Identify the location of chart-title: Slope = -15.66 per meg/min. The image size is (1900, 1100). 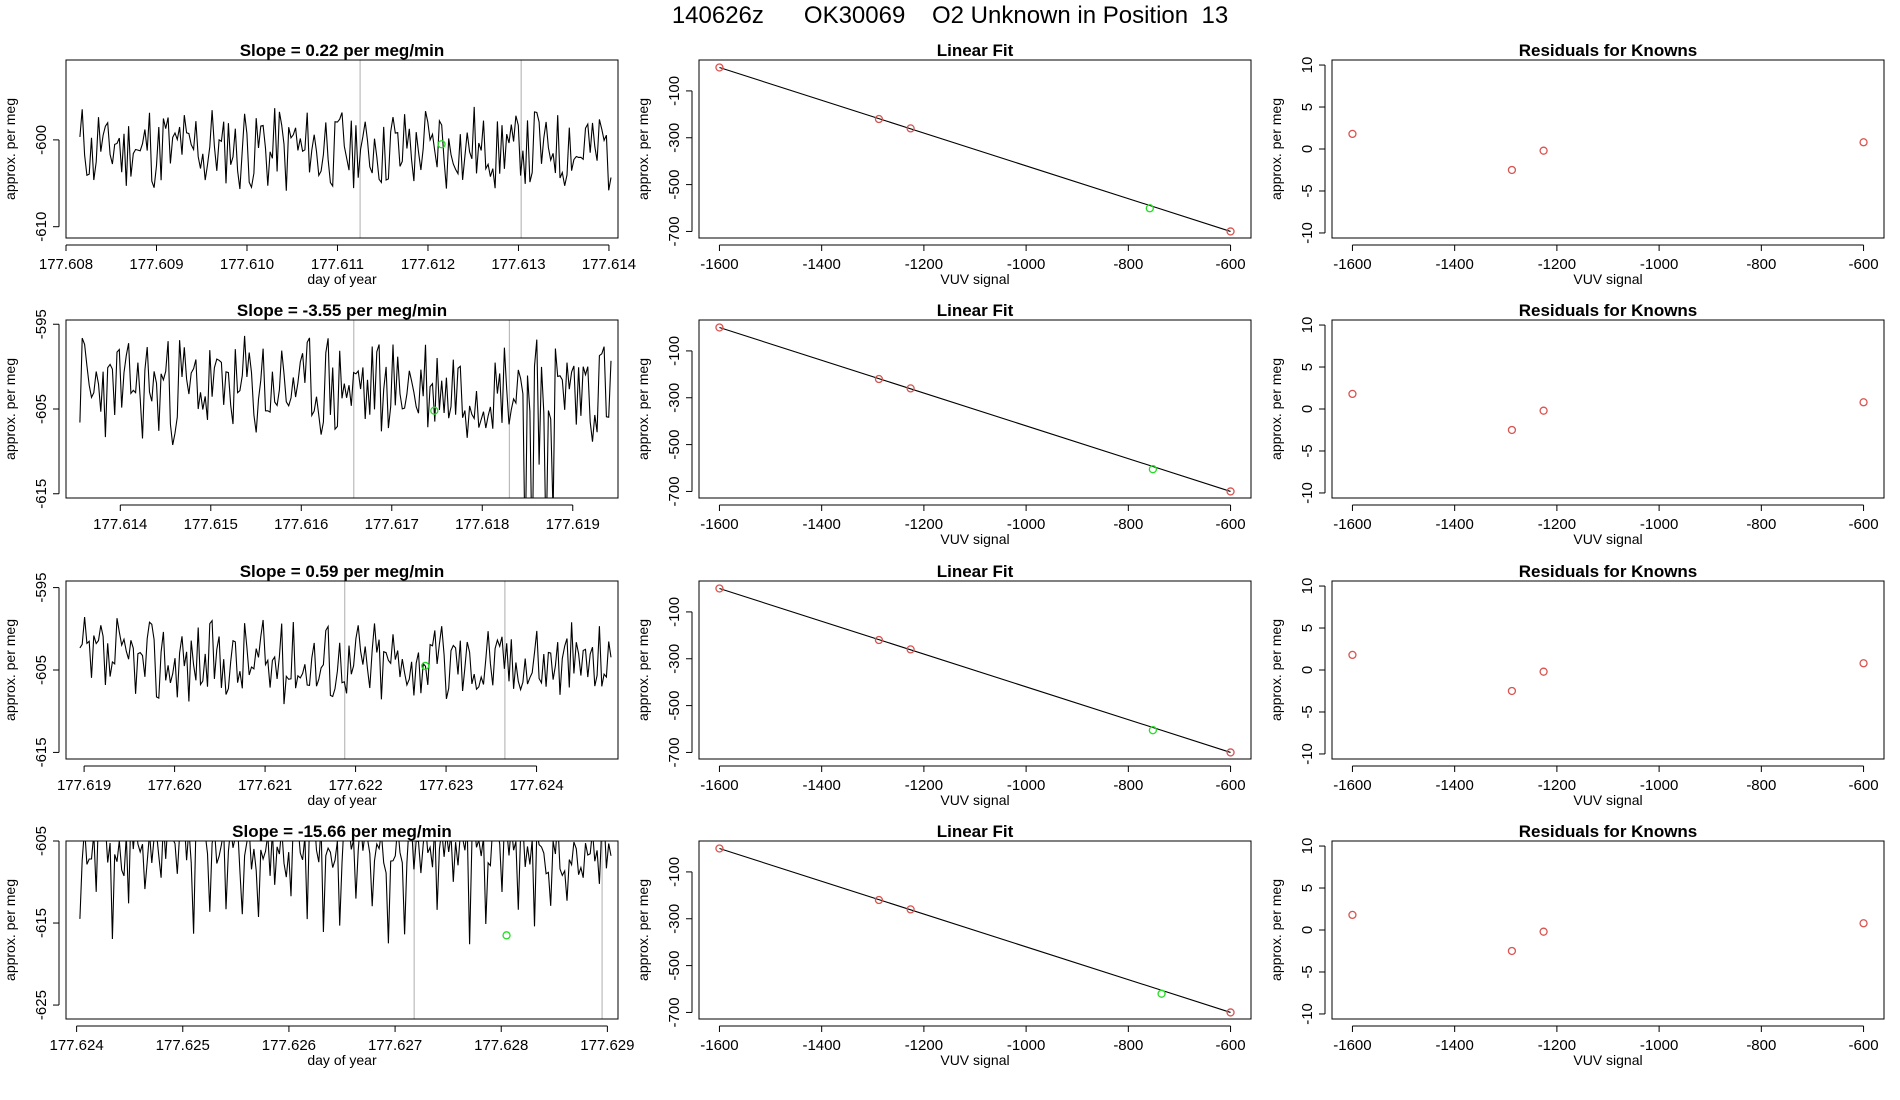
(342, 831).